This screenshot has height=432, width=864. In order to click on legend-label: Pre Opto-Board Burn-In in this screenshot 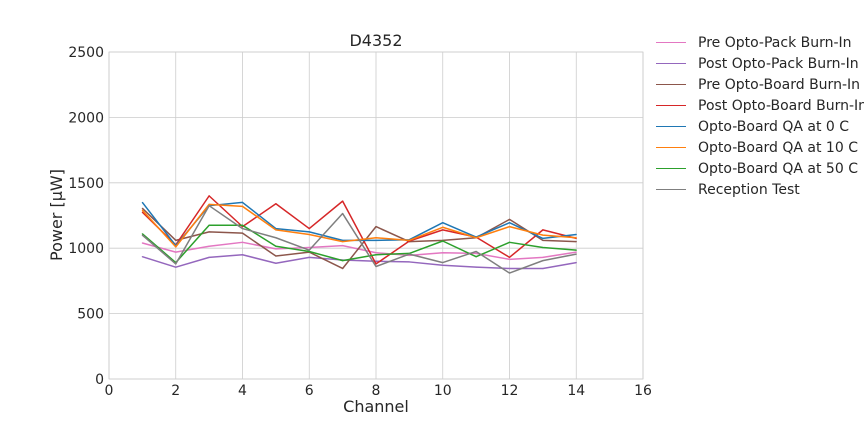, I will do `click(779, 84)`.